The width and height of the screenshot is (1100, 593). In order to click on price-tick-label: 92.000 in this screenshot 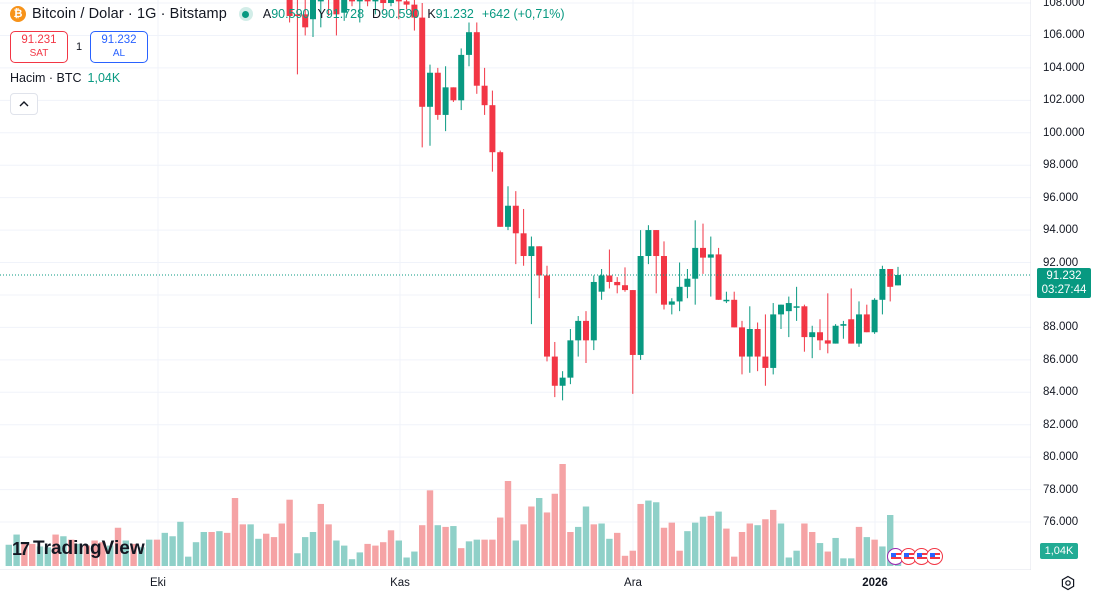, I will do `click(1061, 262)`.